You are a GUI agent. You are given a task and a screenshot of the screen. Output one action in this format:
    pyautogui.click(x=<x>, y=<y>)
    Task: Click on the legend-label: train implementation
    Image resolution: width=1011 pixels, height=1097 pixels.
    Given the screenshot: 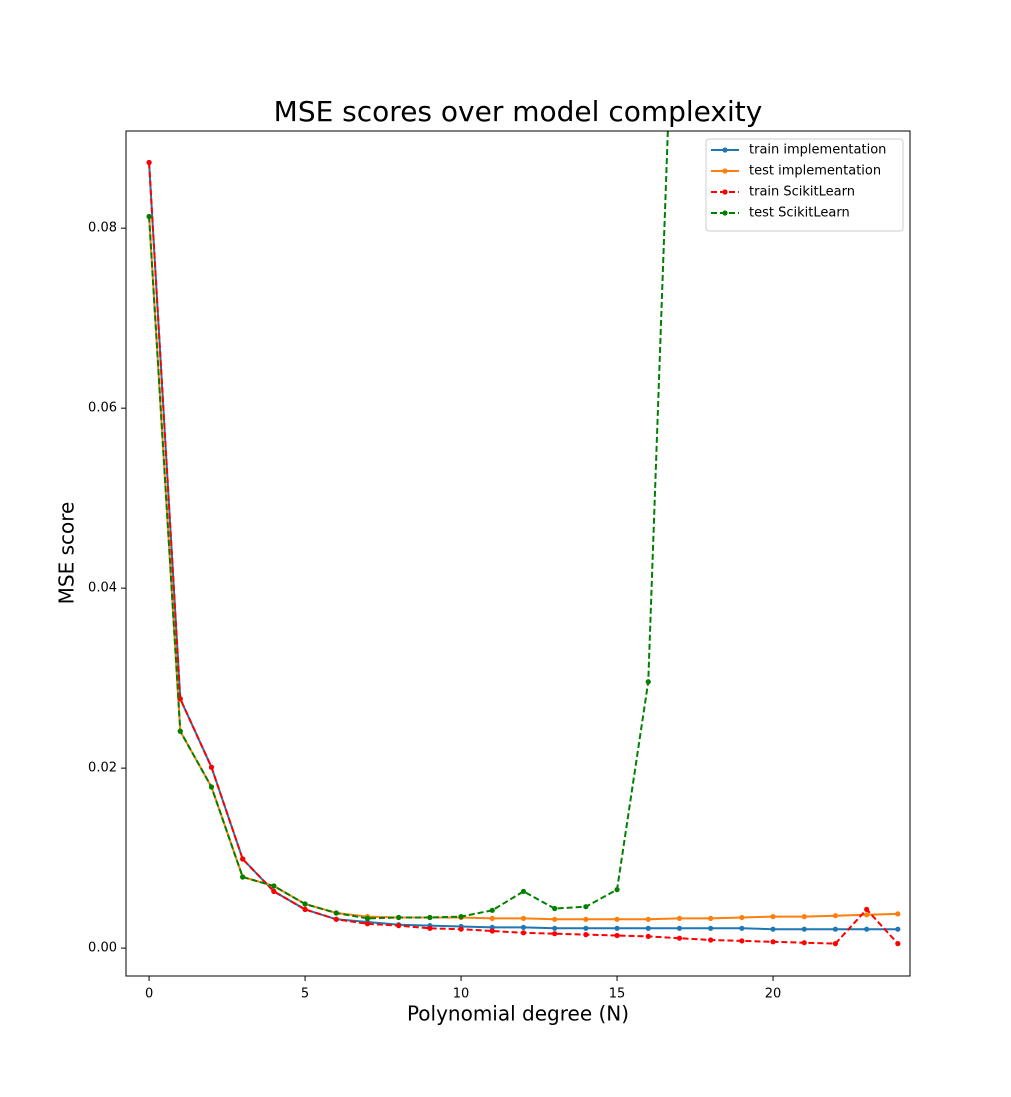 What is the action you would take?
    pyautogui.click(x=817, y=150)
    